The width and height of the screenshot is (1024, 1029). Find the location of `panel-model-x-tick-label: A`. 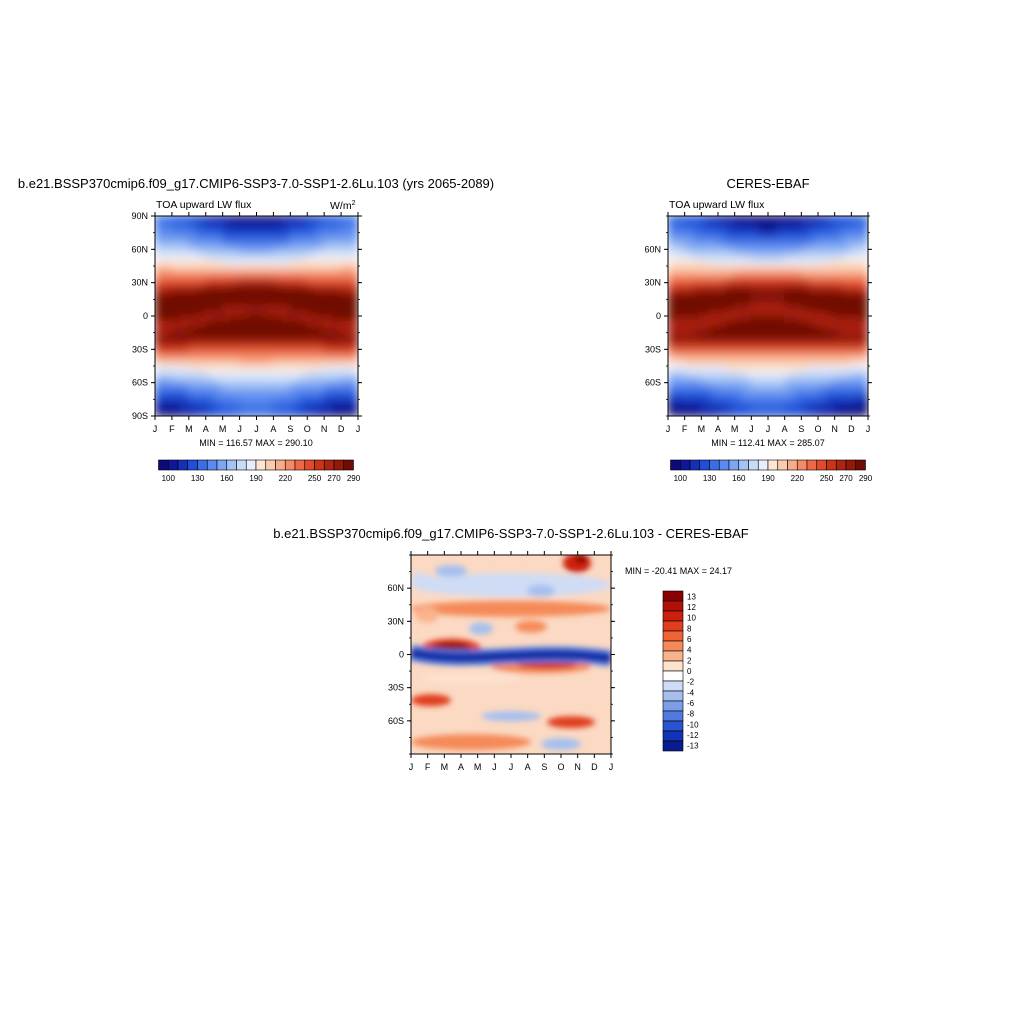

panel-model-x-tick-label: A is located at coordinates (273, 429).